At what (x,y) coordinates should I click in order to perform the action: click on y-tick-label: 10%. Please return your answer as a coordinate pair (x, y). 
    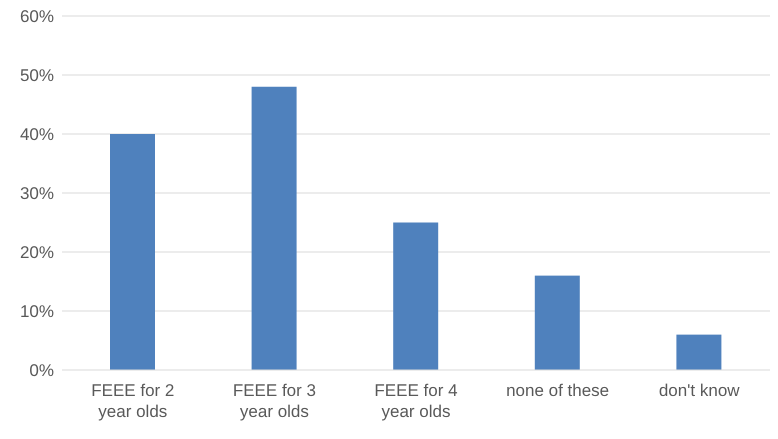
    Looking at the image, I should click on (37, 312).